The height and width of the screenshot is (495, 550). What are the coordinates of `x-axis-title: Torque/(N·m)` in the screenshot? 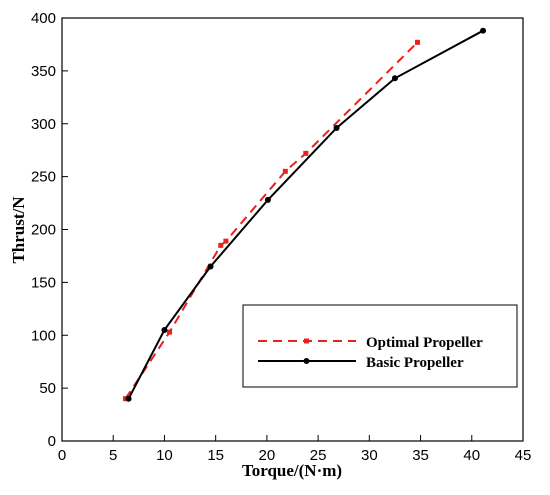 It's located at (292, 470).